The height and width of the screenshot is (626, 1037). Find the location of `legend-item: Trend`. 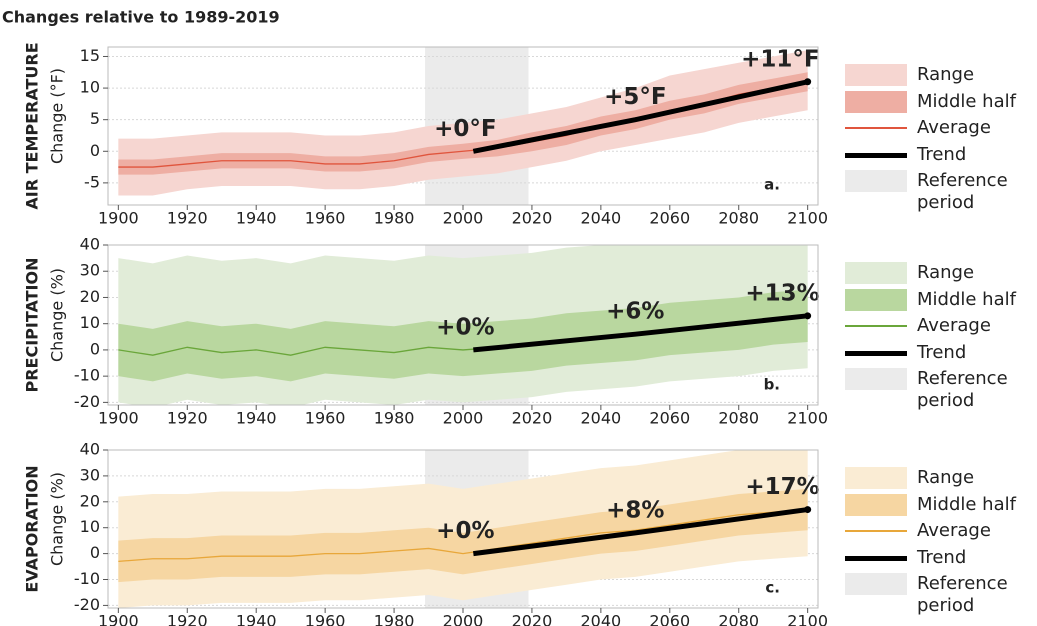

legend-item: Trend is located at coordinates (940, 355).